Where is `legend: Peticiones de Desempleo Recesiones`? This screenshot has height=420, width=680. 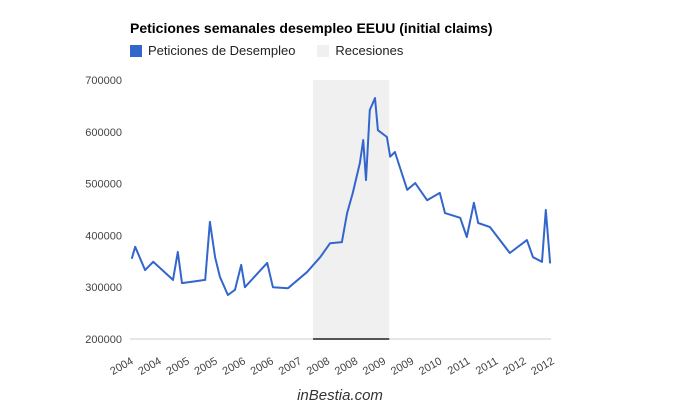 legend: Peticiones de Desempleo Recesiones is located at coordinates (277, 50).